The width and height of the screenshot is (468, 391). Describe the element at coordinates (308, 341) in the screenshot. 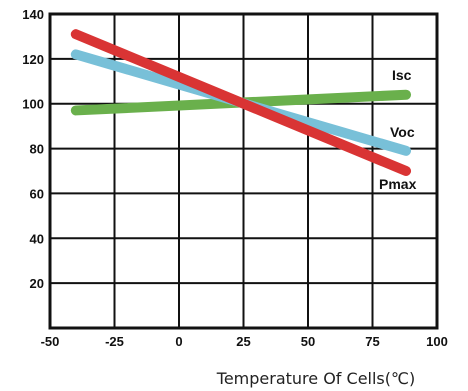

I see `x-tick-label: 50` at that location.